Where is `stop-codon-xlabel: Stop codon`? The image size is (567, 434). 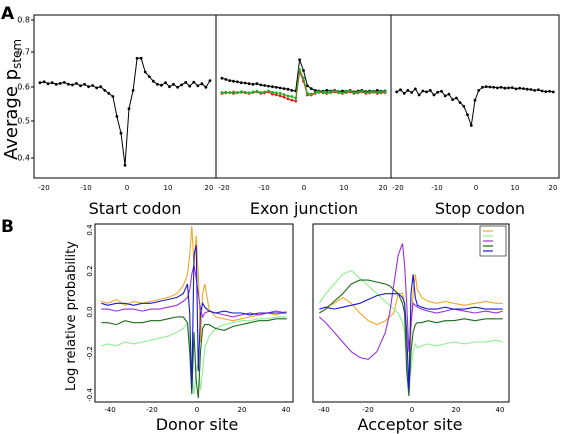
stop-codon-xlabel: Stop codon is located at coordinates (480, 208).